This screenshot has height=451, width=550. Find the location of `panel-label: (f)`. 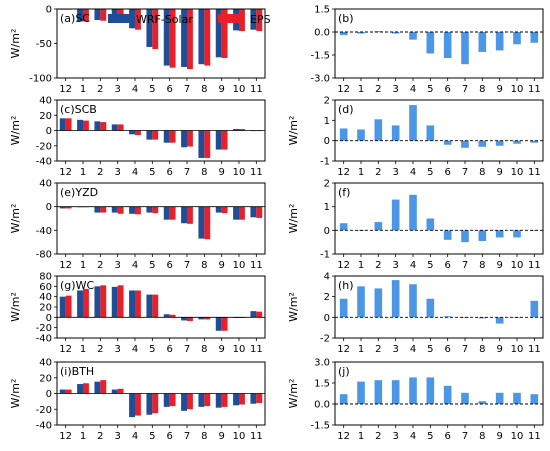

panel-label: (f) is located at coordinates (344, 192).